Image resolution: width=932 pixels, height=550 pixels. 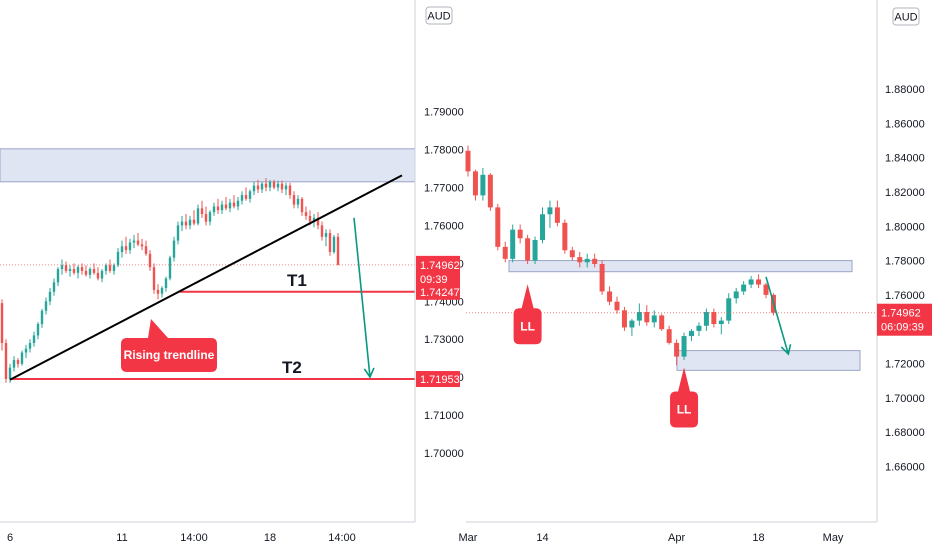 I want to click on y-tick-label: 1.82000, so click(x=905, y=193).